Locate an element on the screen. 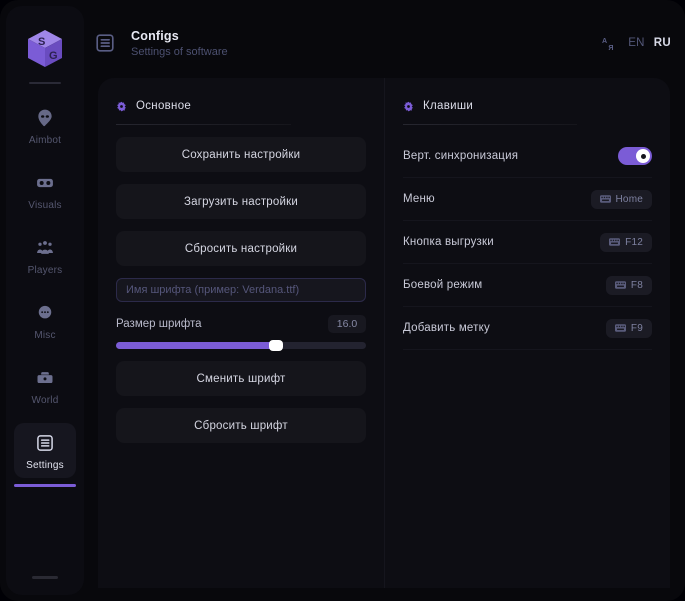  font-size-slider is located at coordinates (241, 345).